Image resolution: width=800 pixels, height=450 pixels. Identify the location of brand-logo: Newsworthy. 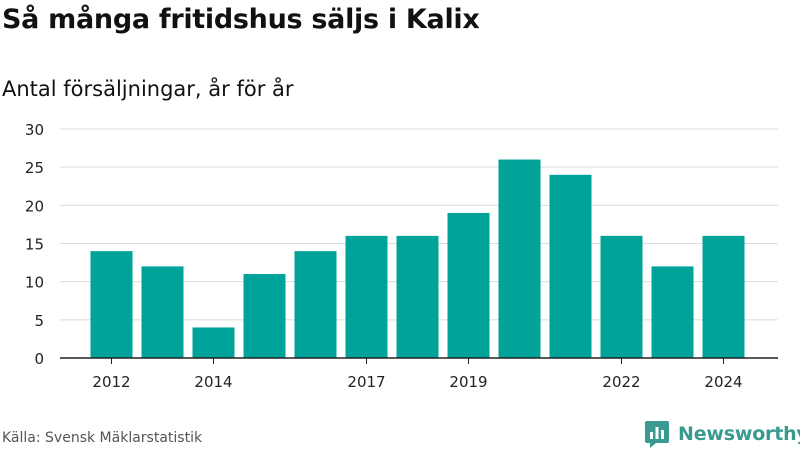
(722, 434).